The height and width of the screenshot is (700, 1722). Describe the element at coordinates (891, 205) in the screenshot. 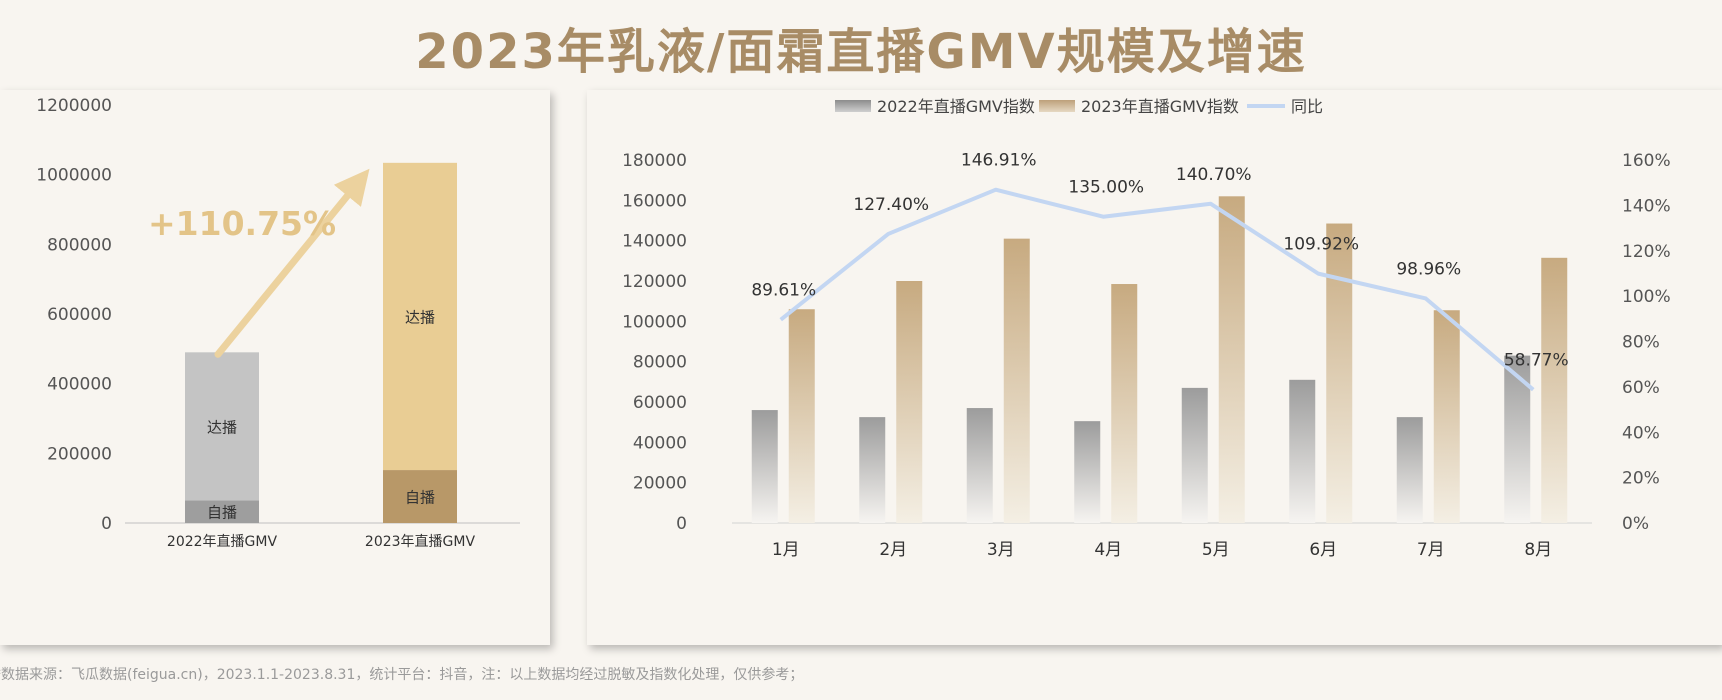

I see `yoy-data-label: 127.40%` at that location.